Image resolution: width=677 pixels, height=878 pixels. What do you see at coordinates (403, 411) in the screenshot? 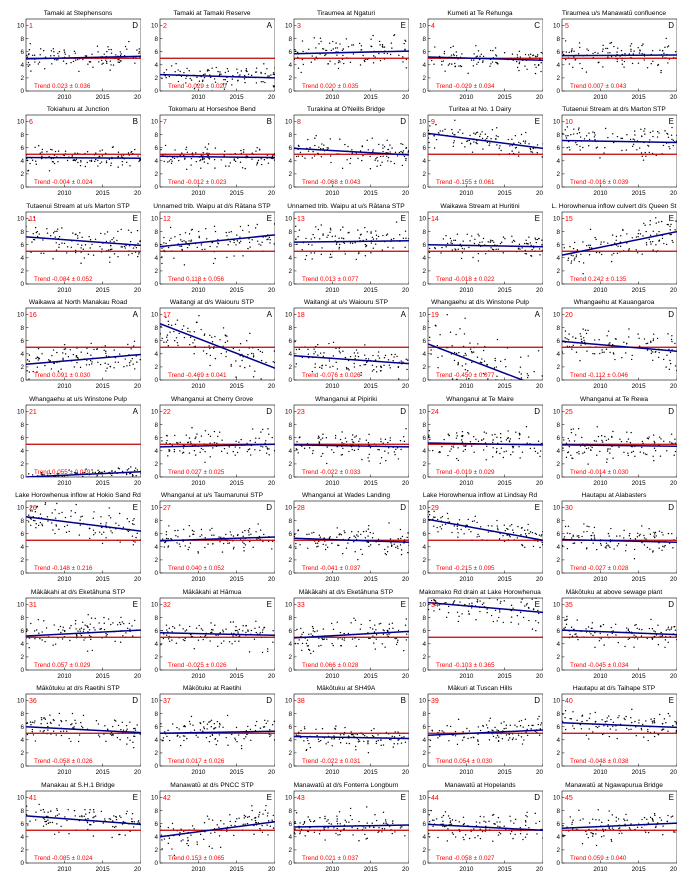
I see `grade-label: D` at bounding box center [403, 411].